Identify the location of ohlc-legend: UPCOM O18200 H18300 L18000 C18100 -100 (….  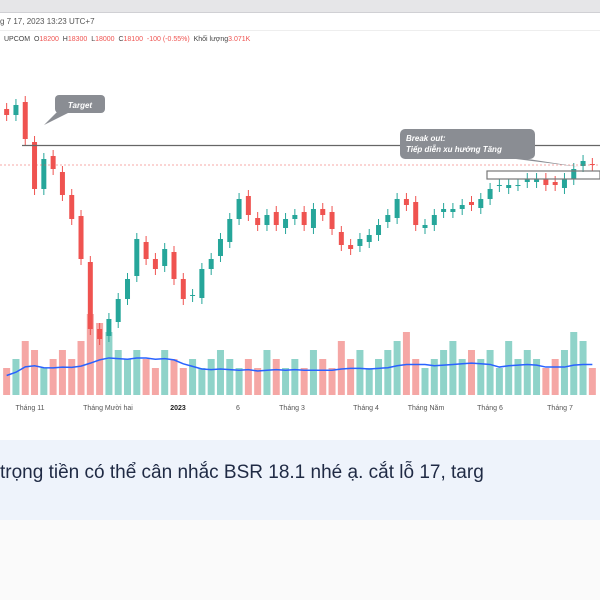
(127, 39).